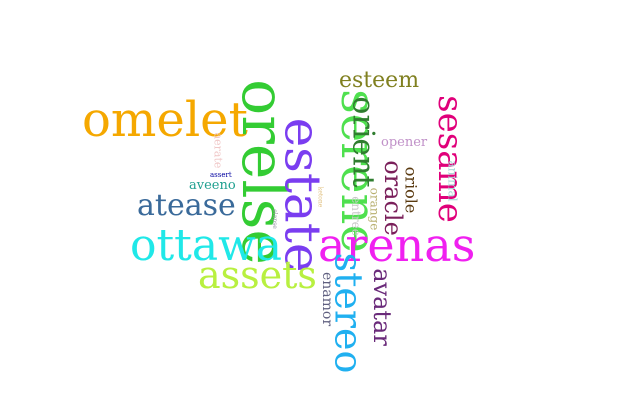 The width and height of the screenshot is (637, 419). What do you see at coordinates (452, 181) in the screenshot?
I see `word-animal: animal` at bounding box center [452, 181].